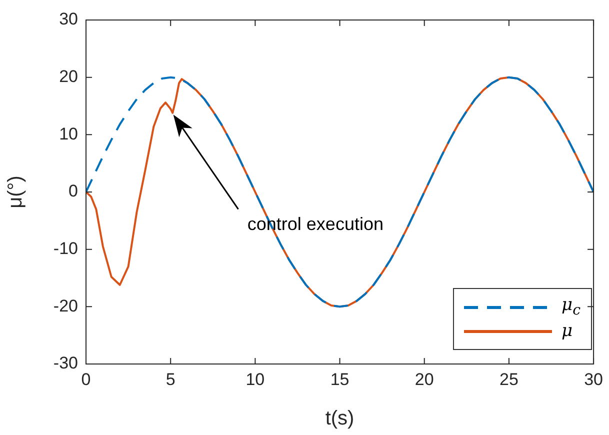 The height and width of the screenshot is (435, 609). Describe the element at coordinates (508, 379) in the screenshot. I see `x-tick-label: 25` at that location.